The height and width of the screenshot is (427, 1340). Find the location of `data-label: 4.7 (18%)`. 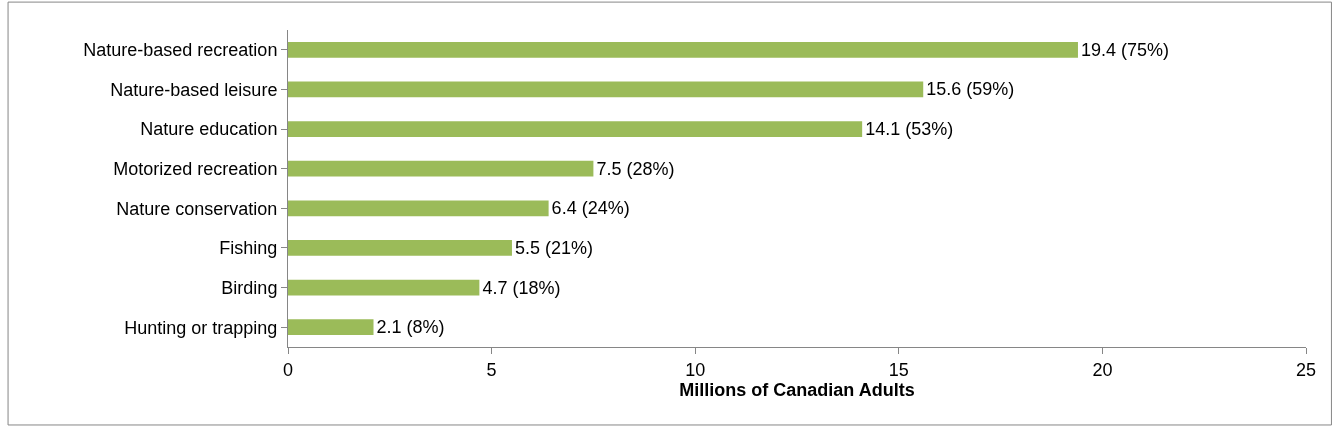

data-label: 4.7 (18%) is located at coordinates (521, 287).